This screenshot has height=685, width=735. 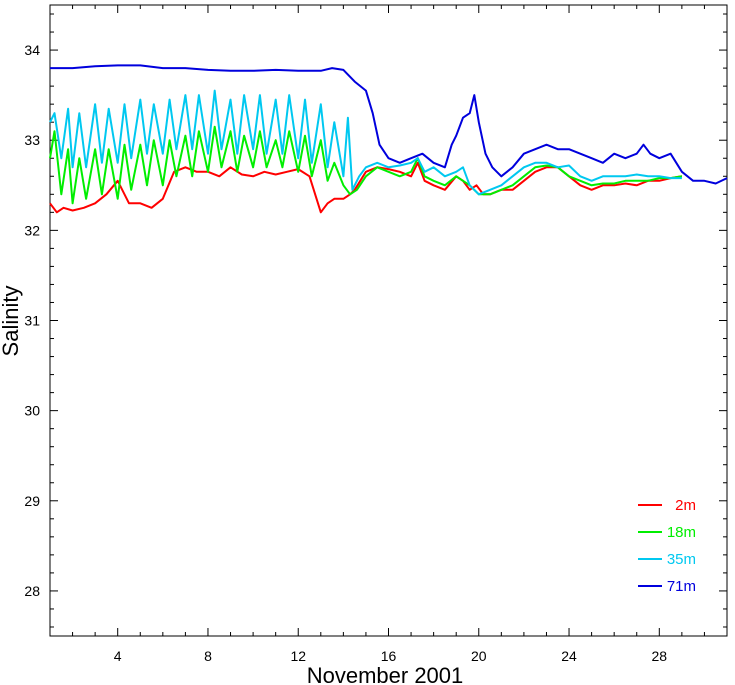 I want to click on legend-label-71m: 71m, so click(x=681, y=586).